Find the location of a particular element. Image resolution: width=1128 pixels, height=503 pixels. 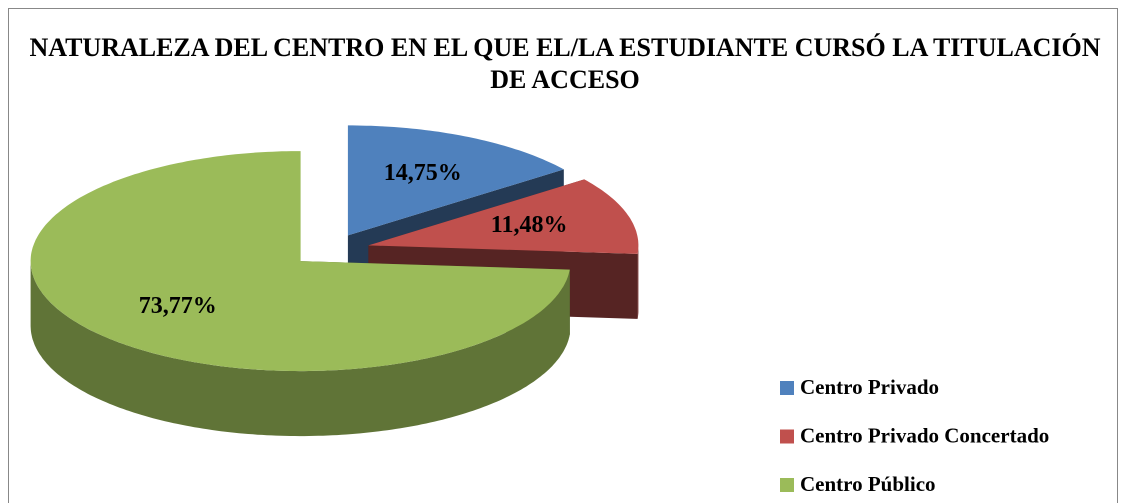

data-label: 73,77% is located at coordinates (178, 306).